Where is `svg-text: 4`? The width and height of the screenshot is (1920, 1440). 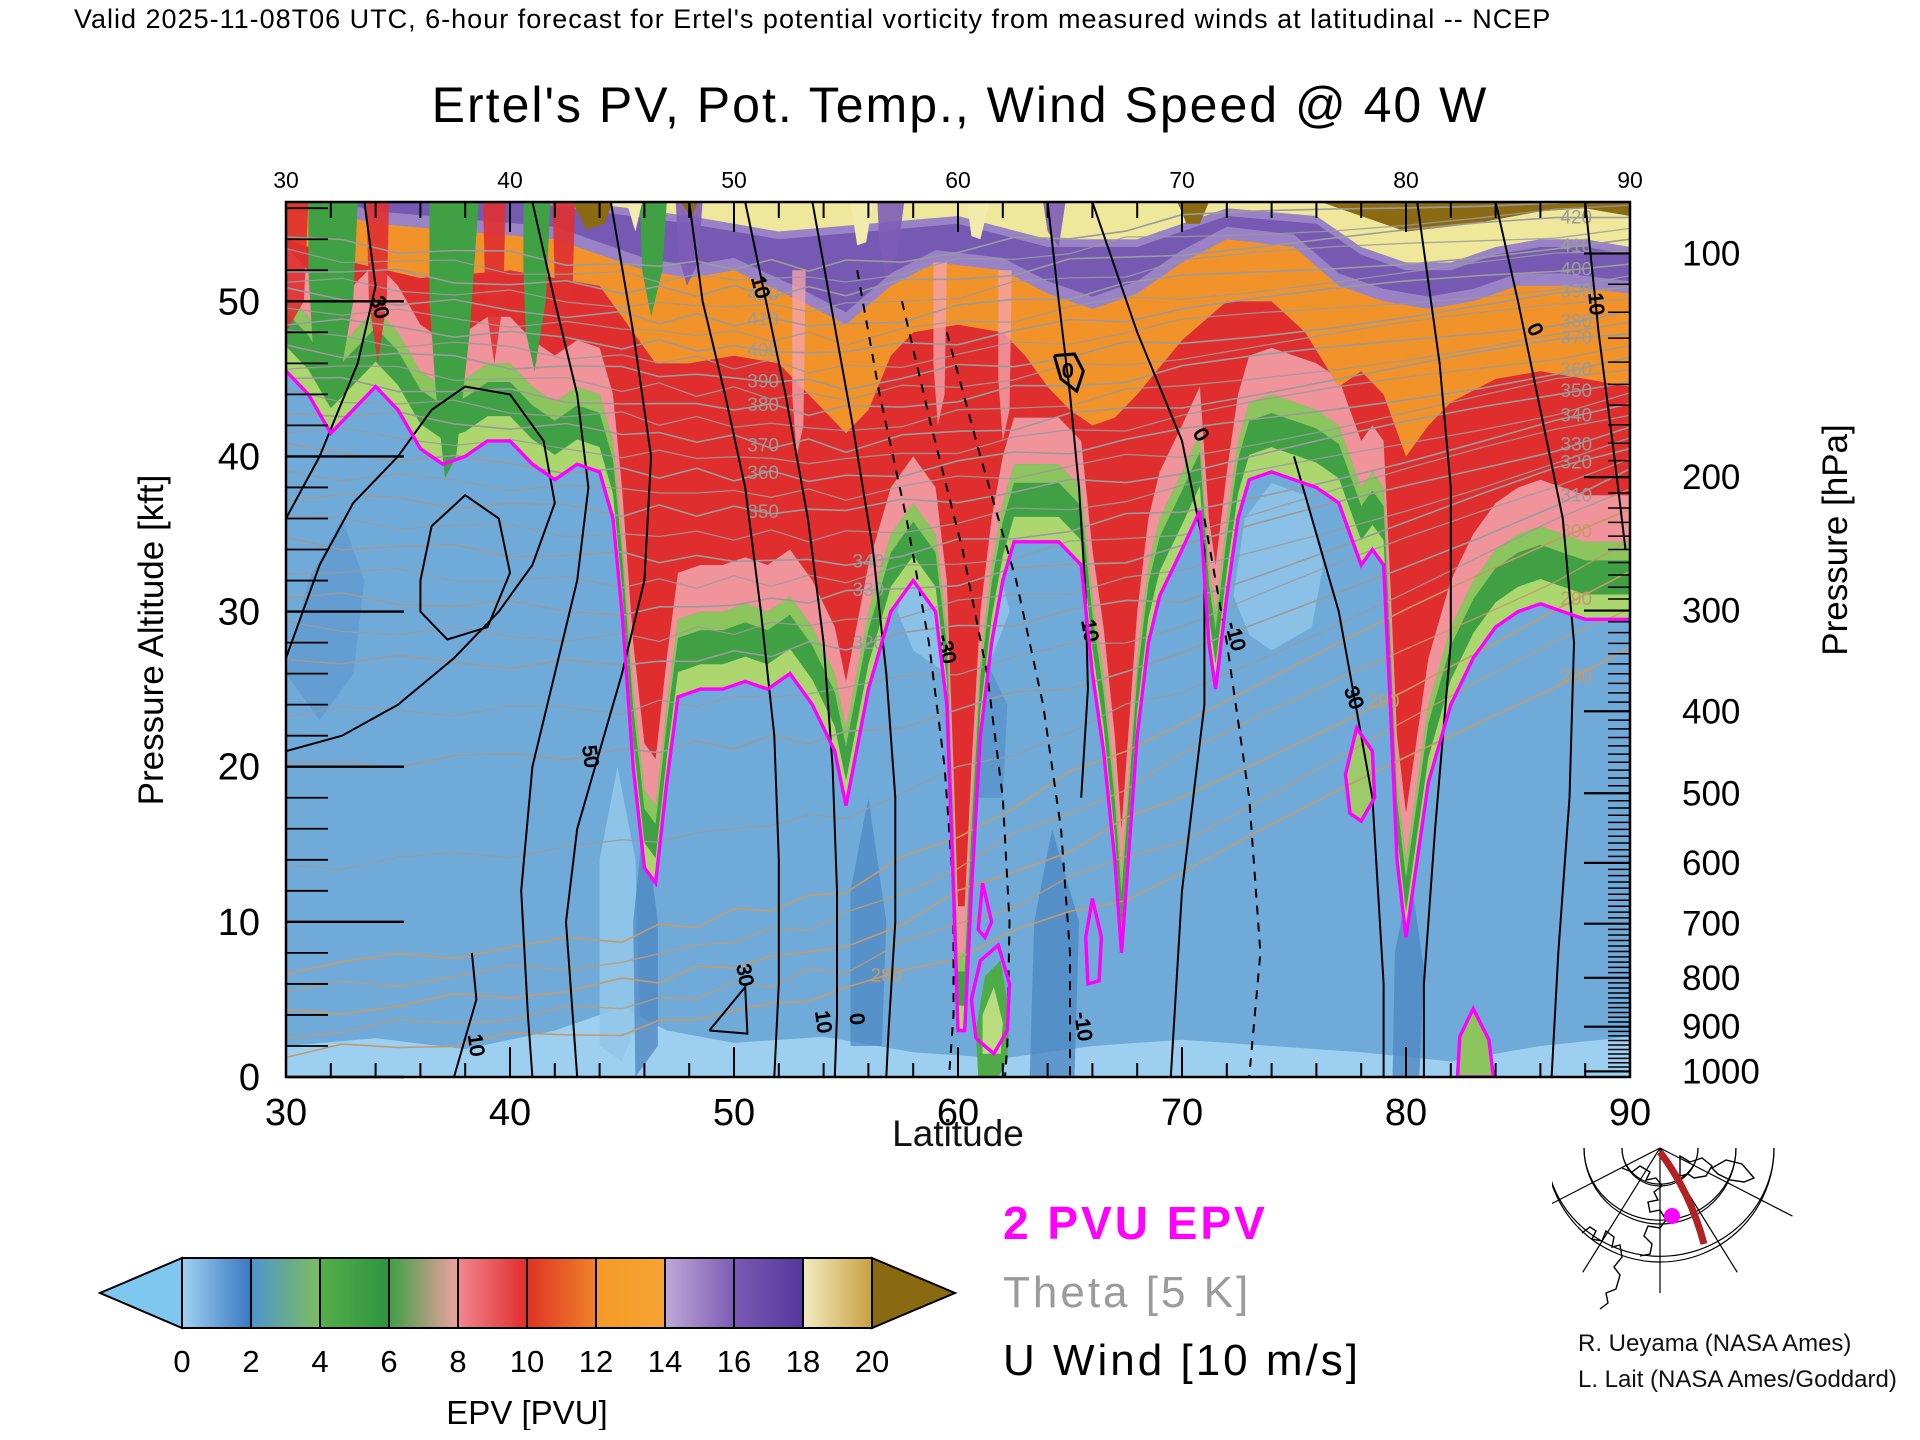 svg-text: 4 is located at coordinates (319, 1361).